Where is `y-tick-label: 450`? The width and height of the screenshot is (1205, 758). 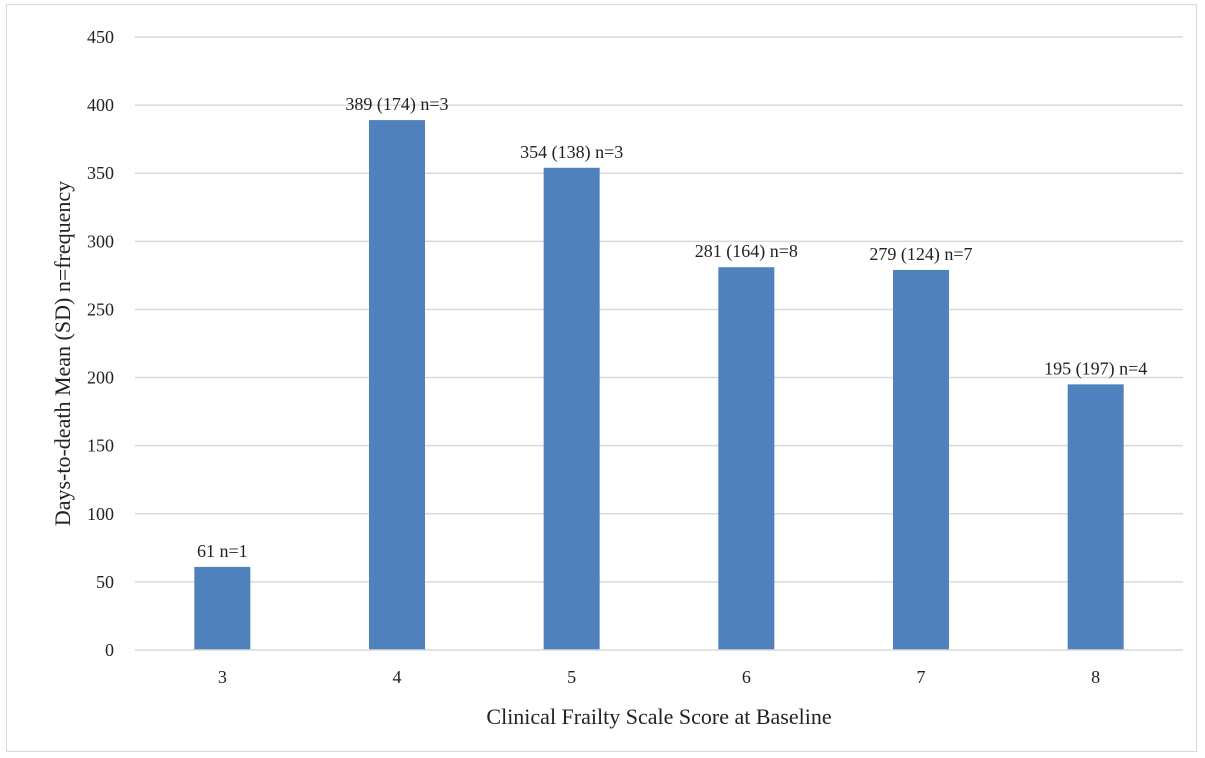
y-tick-label: 450 is located at coordinates (100, 37).